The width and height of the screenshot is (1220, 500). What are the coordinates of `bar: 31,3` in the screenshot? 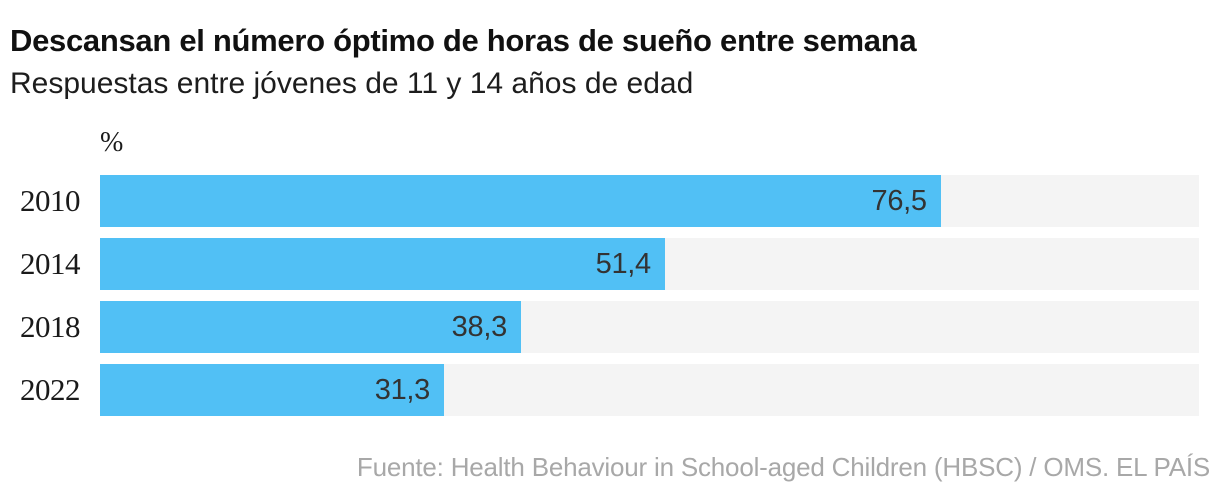 It's located at (272, 390).